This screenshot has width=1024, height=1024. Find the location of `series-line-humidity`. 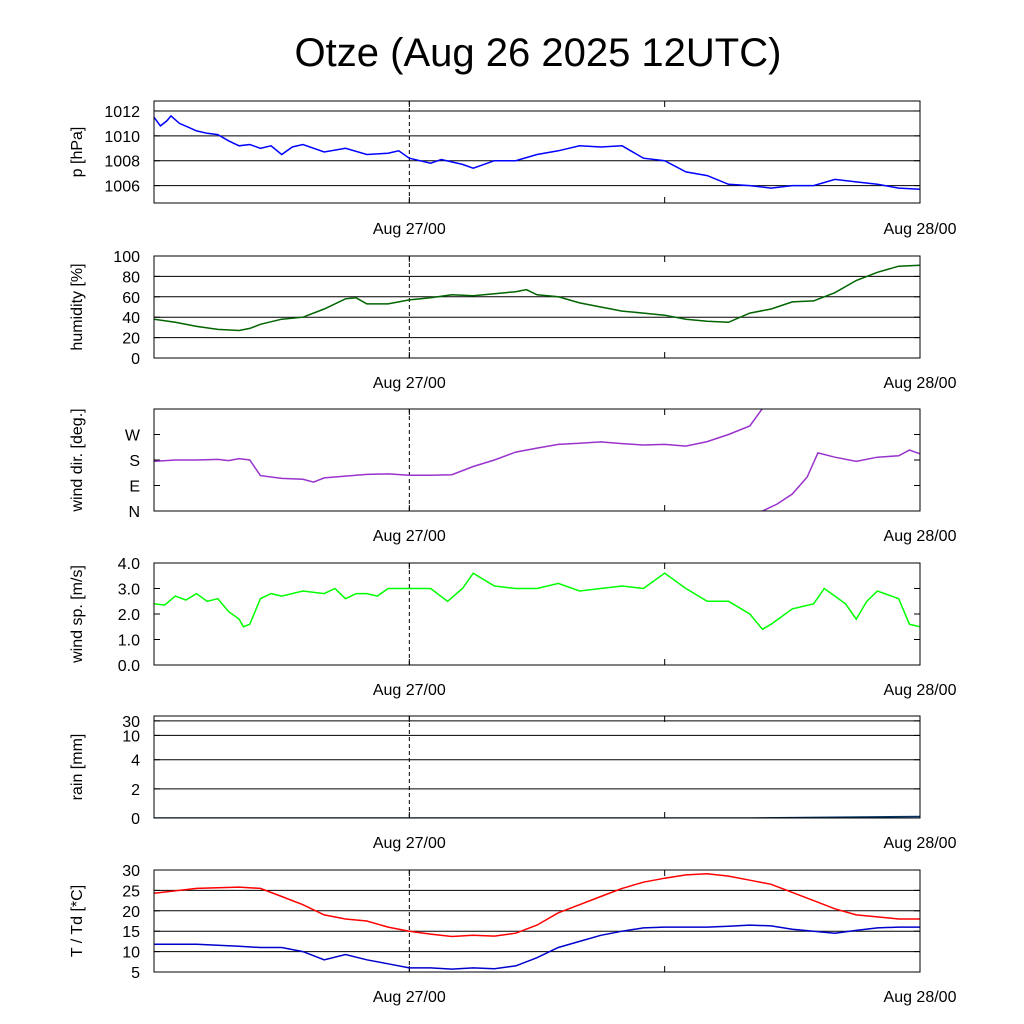

series-line-humidity is located at coordinates (537, 298).